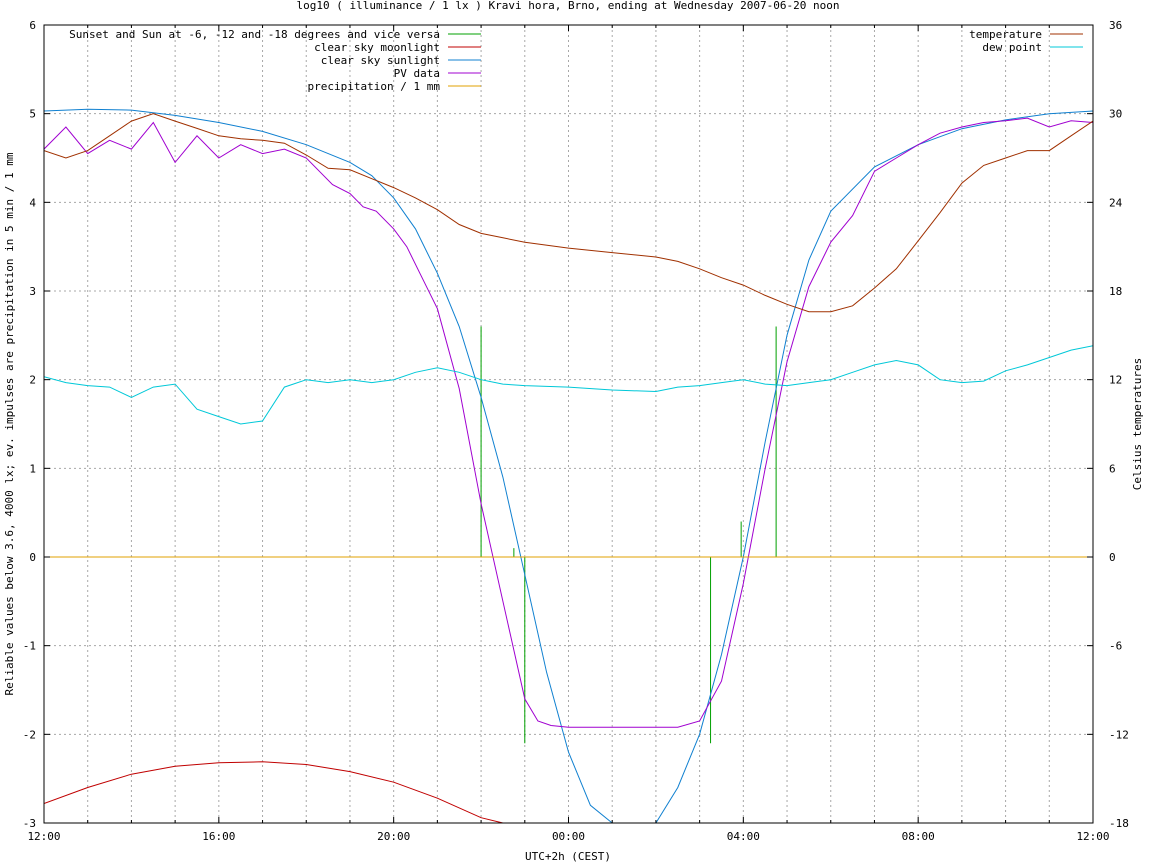 This screenshot has height=863, width=1151. I want to click on legend-left-label: clear sky sunlight, so click(380, 60).